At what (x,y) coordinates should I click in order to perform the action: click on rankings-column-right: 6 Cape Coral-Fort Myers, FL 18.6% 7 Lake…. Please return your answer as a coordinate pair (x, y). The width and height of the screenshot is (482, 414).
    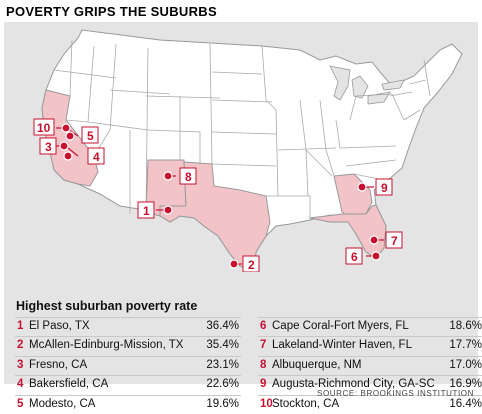
    Looking at the image, I should click on (370, 365).